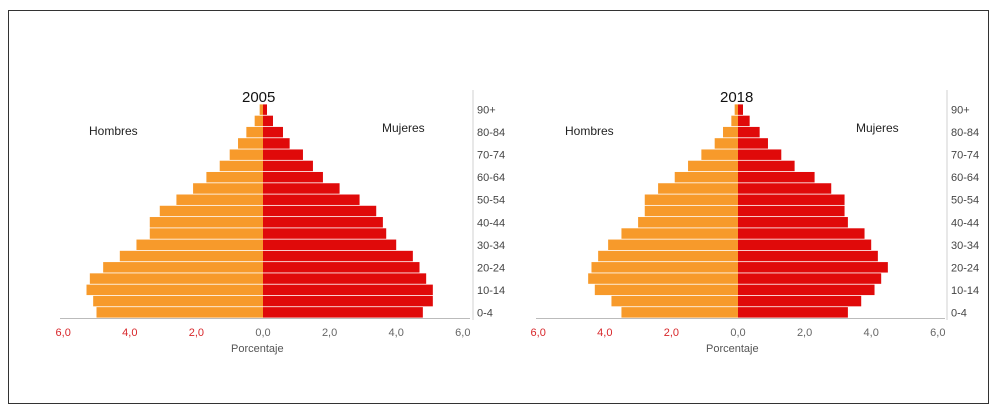 Image resolution: width=993 pixels, height=407 pixels. What do you see at coordinates (491, 156) in the screenshot?
I see `age-label-70-74: 70-74` at bounding box center [491, 156].